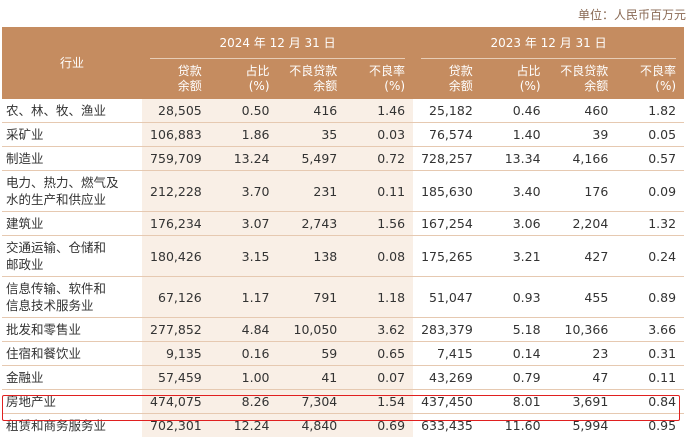  I want to click on cell-npl-ratio-2023: 1.82, so click(650, 111).